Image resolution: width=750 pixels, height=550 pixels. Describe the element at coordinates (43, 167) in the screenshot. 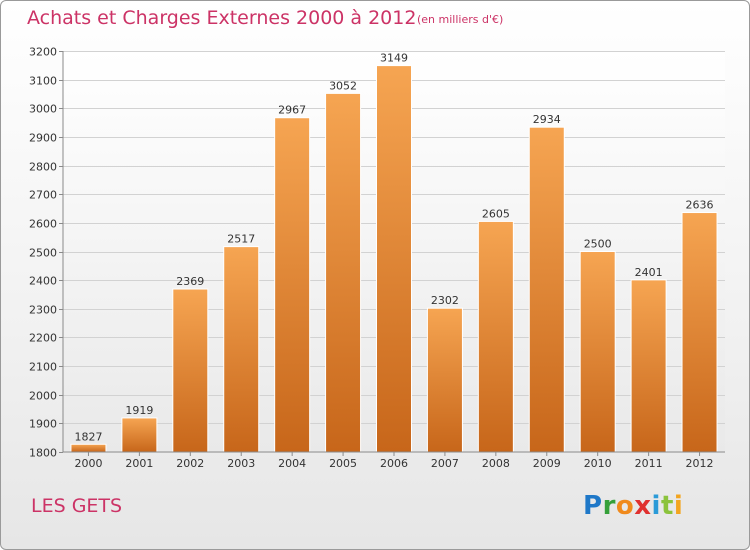

I see `y-tick-label: 2800` at that location.